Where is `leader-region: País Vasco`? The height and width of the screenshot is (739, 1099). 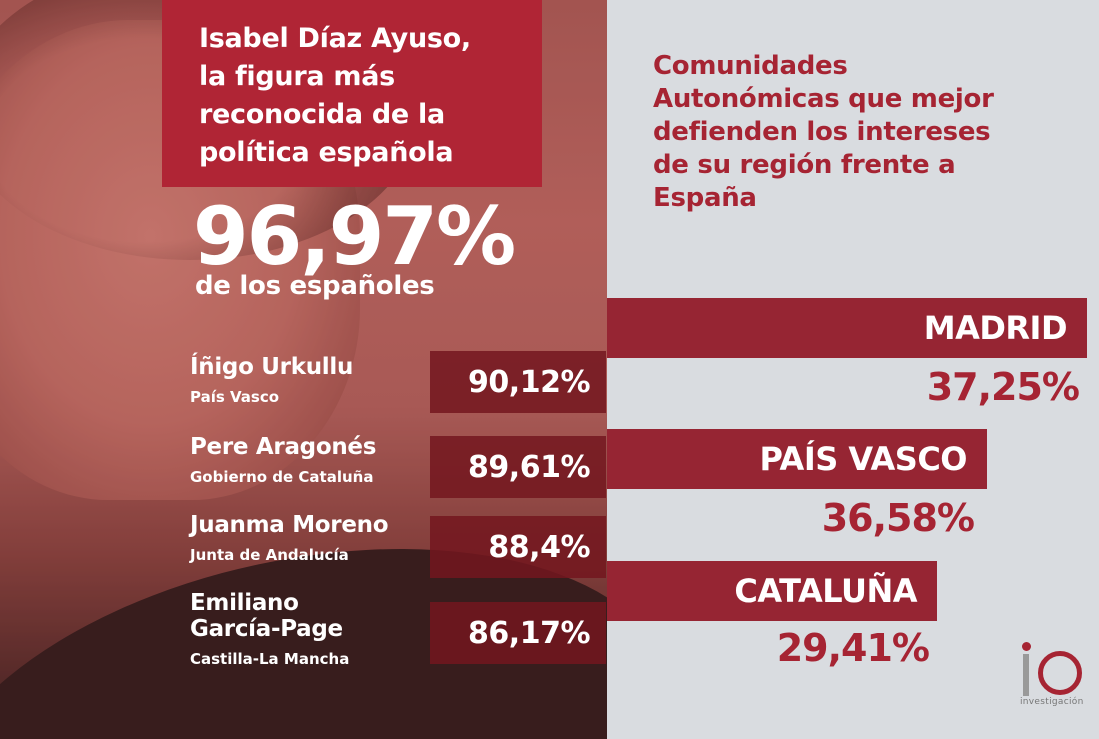
leader-region: País Vasco is located at coordinates (235, 397).